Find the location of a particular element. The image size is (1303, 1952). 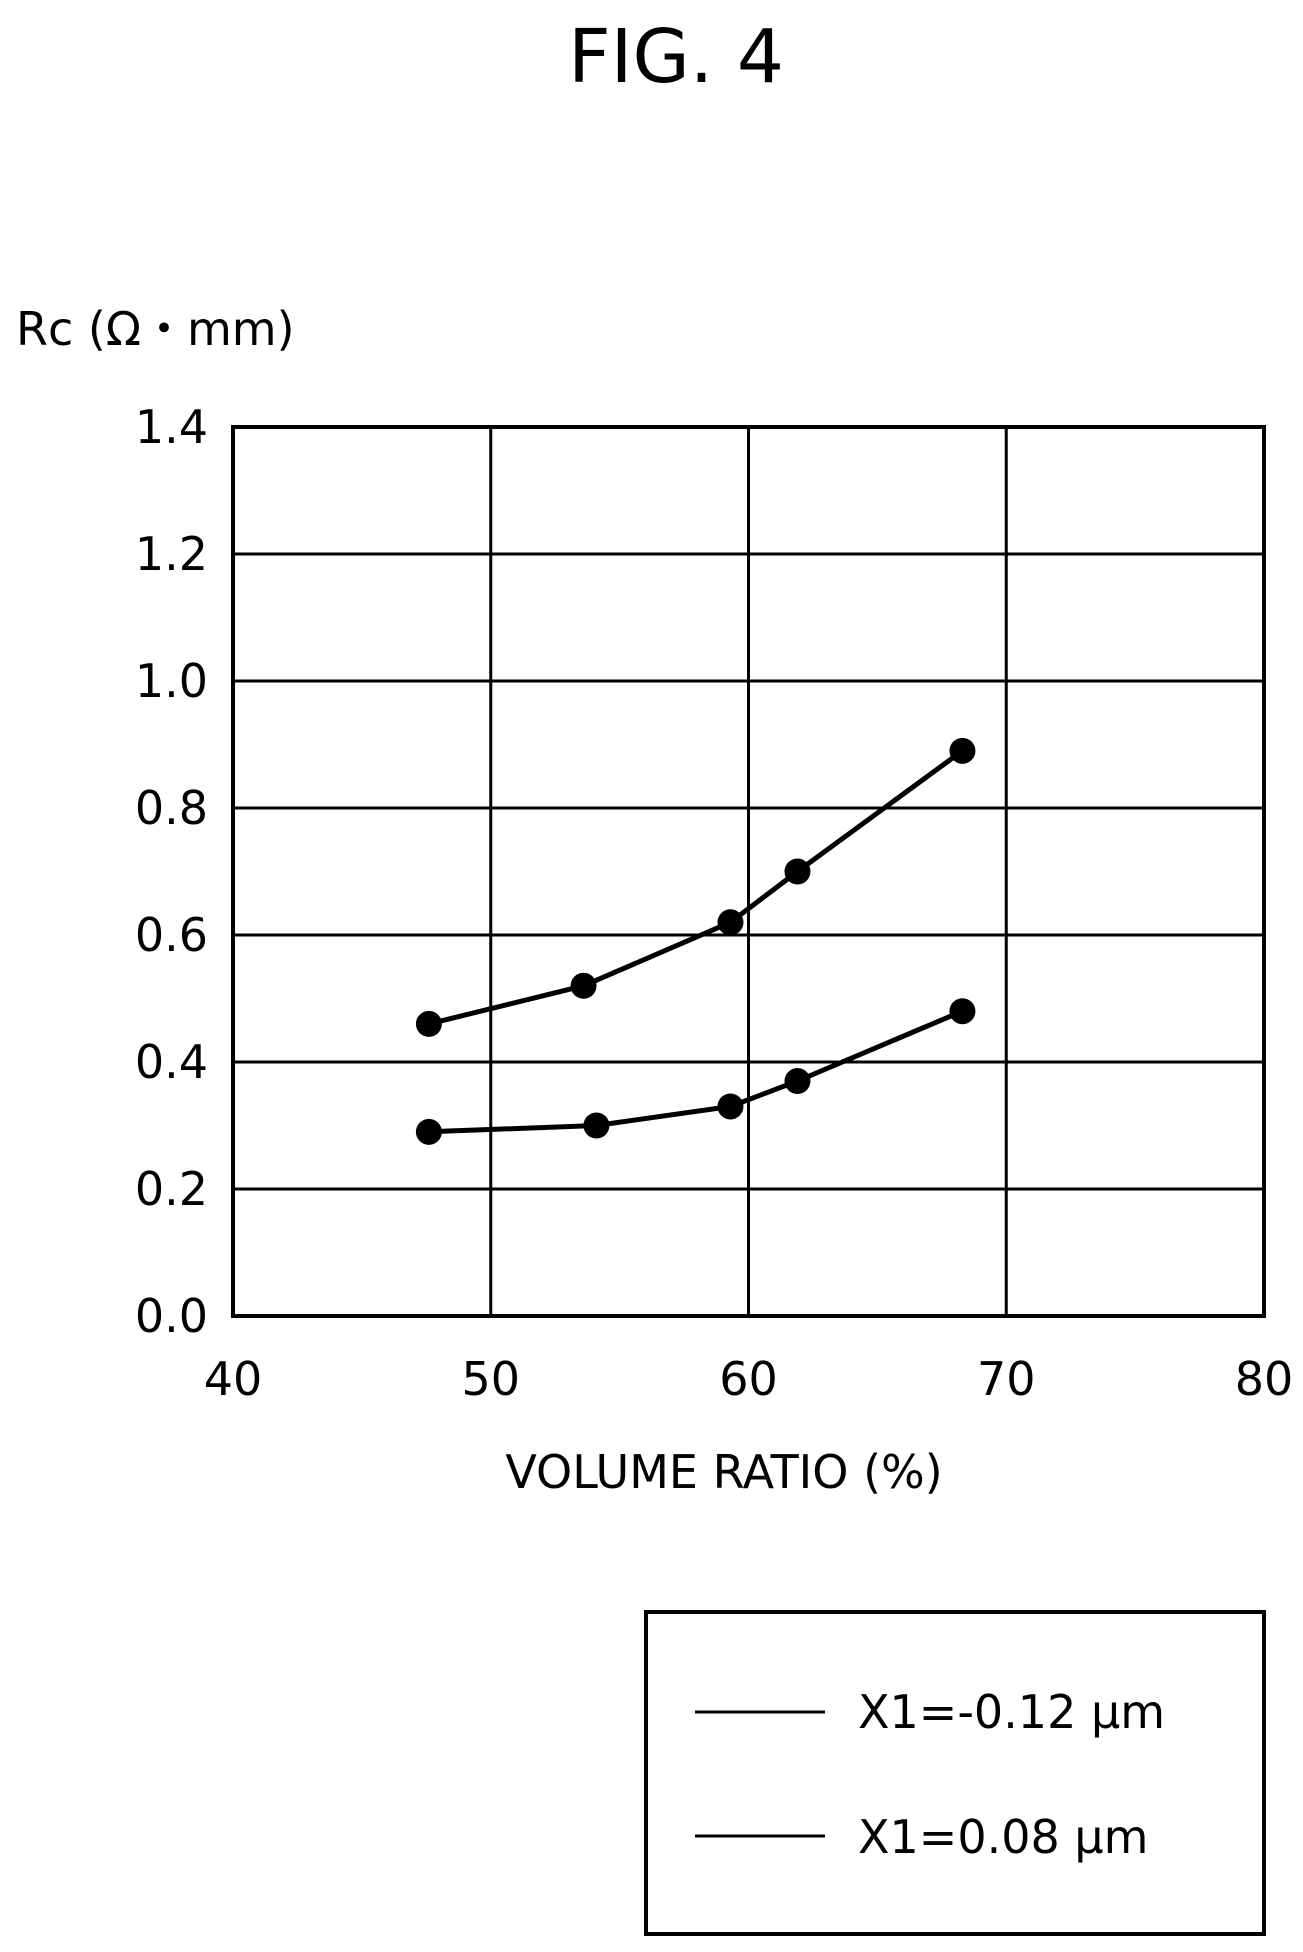

legend-box is located at coordinates (955, 1773).